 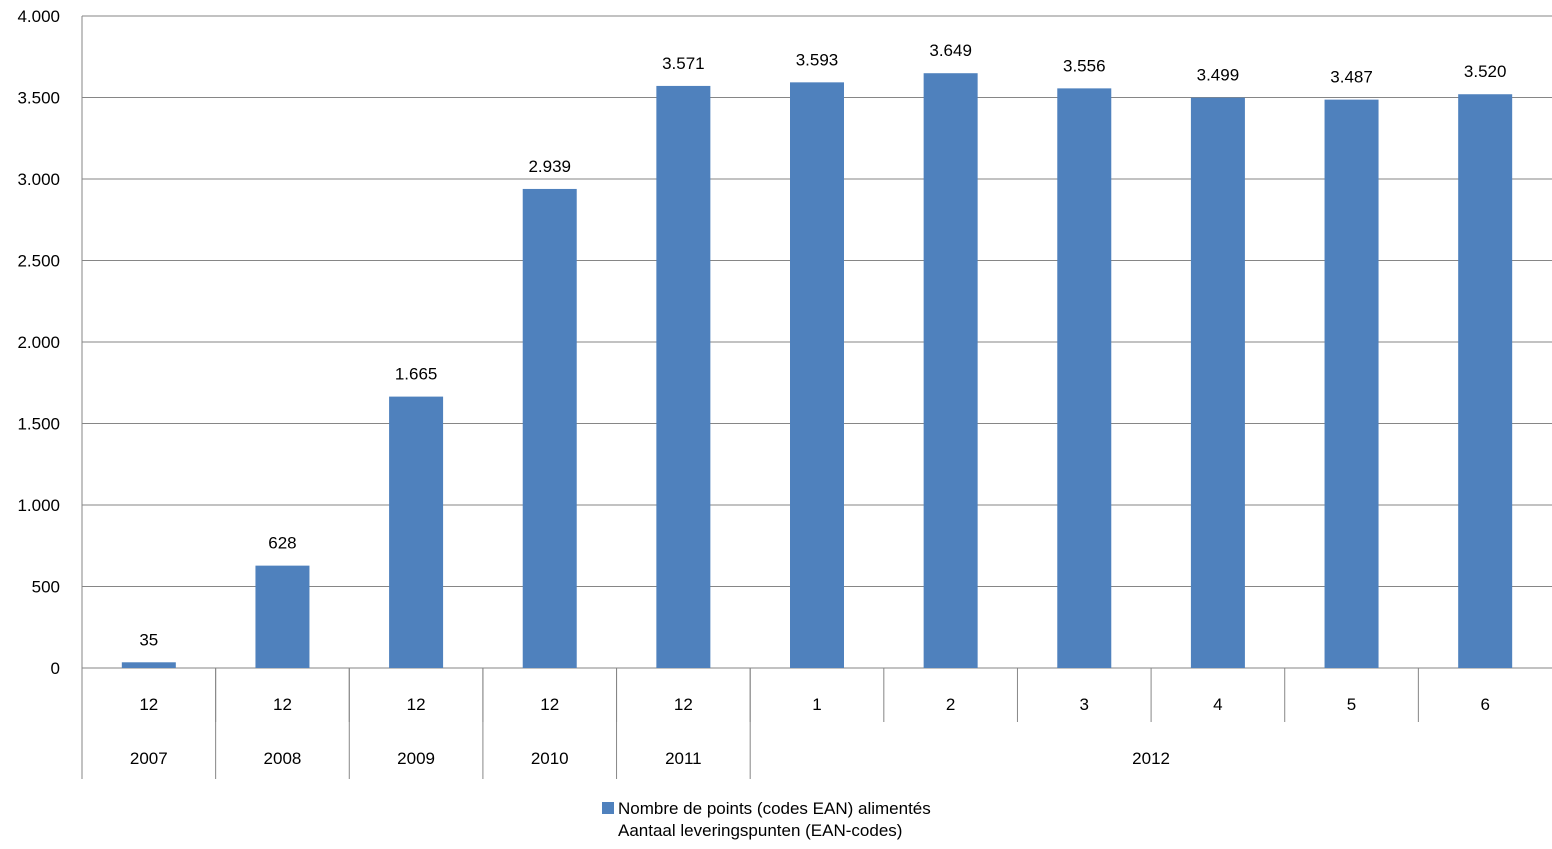 I want to click on y-tick-label: 0, so click(x=55, y=668).